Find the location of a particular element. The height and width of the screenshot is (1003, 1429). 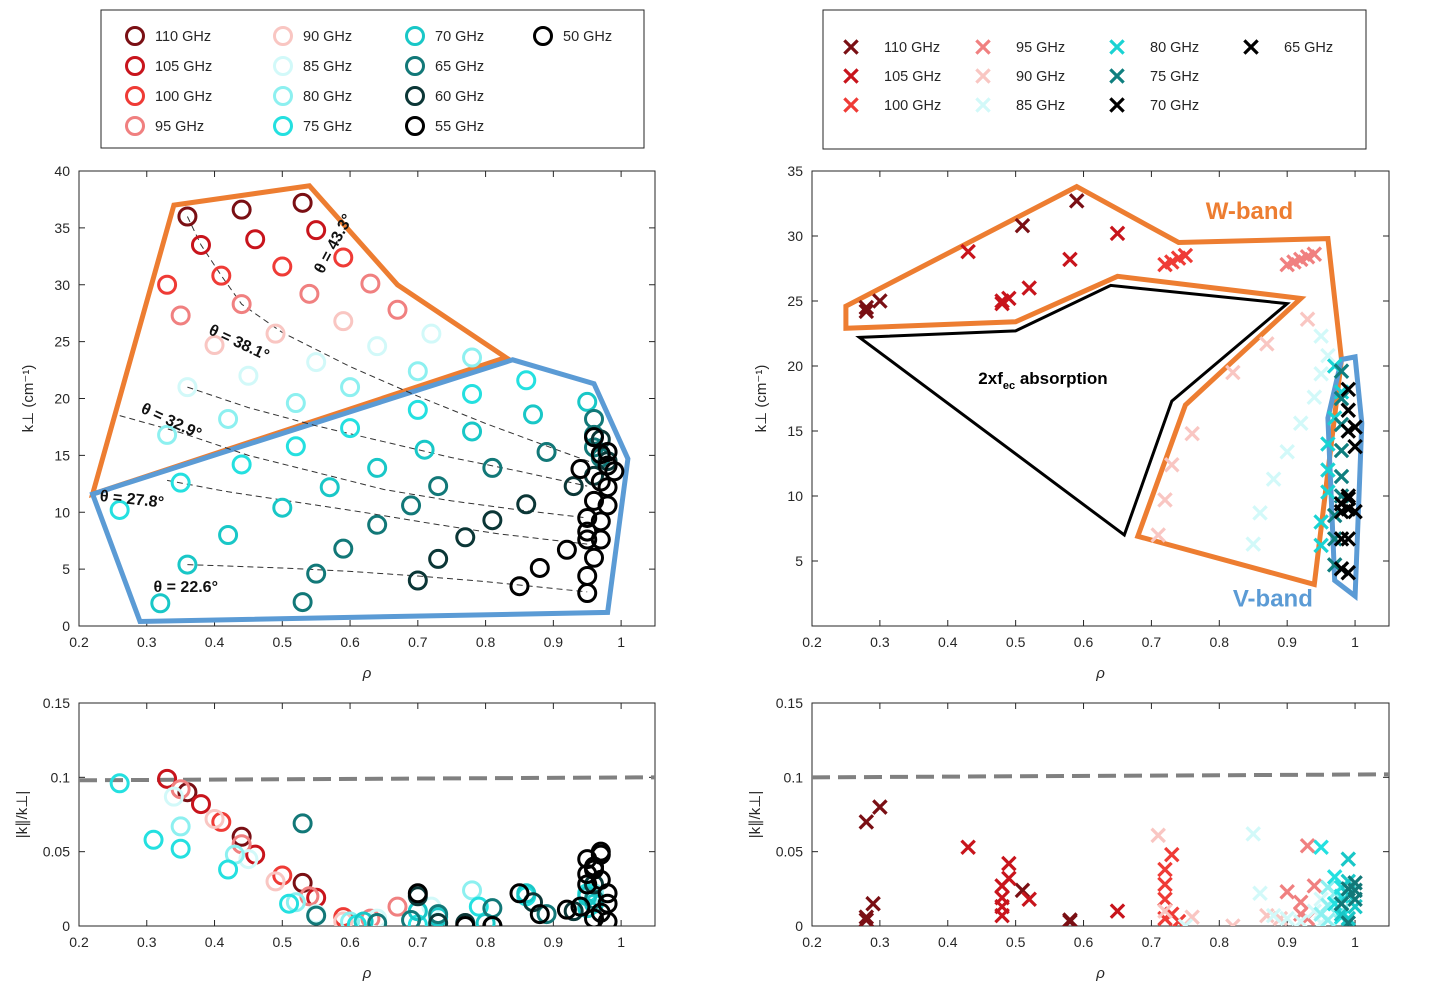

y-tick-label: 0.05 is located at coordinates (56, 852).